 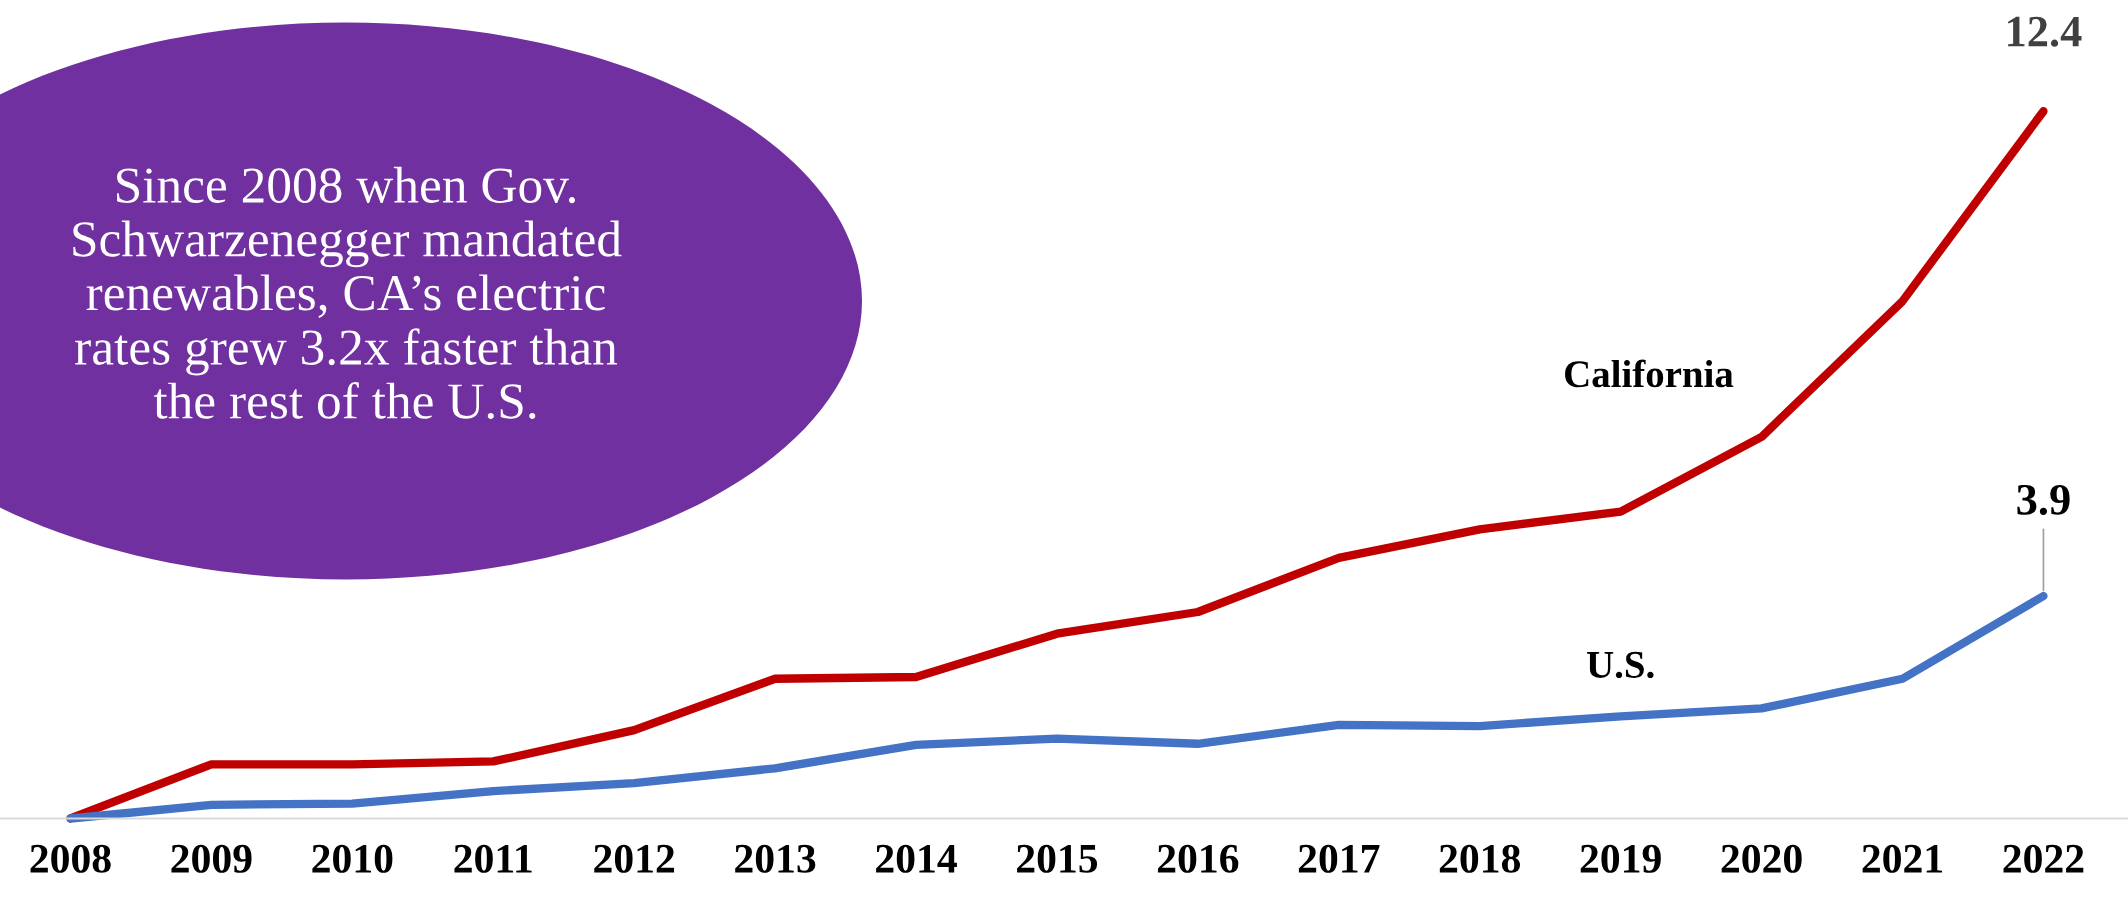 What do you see at coordinates (1057, 858) in the screenshot?
I see `x-tick-label: 2015` at bounding box center [1057, 858].